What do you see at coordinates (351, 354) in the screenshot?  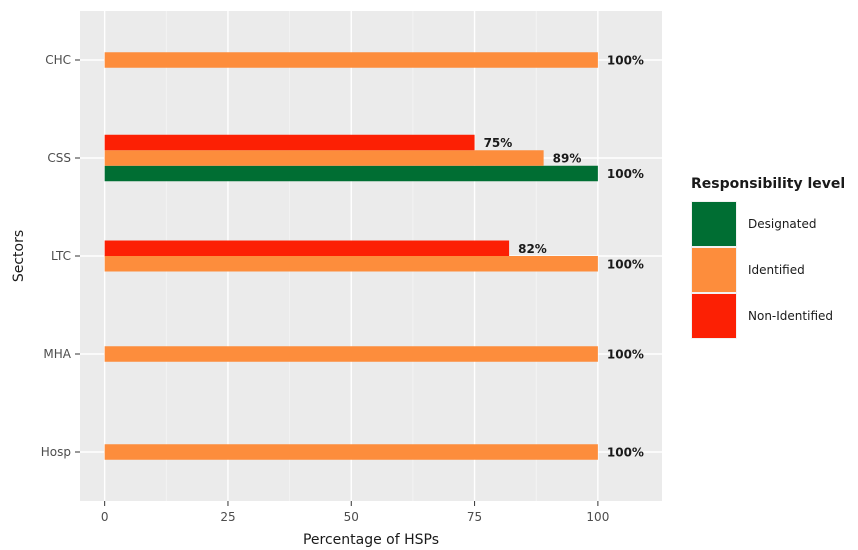 I see `bar-mha-identified` at bounding box center [351, 354].